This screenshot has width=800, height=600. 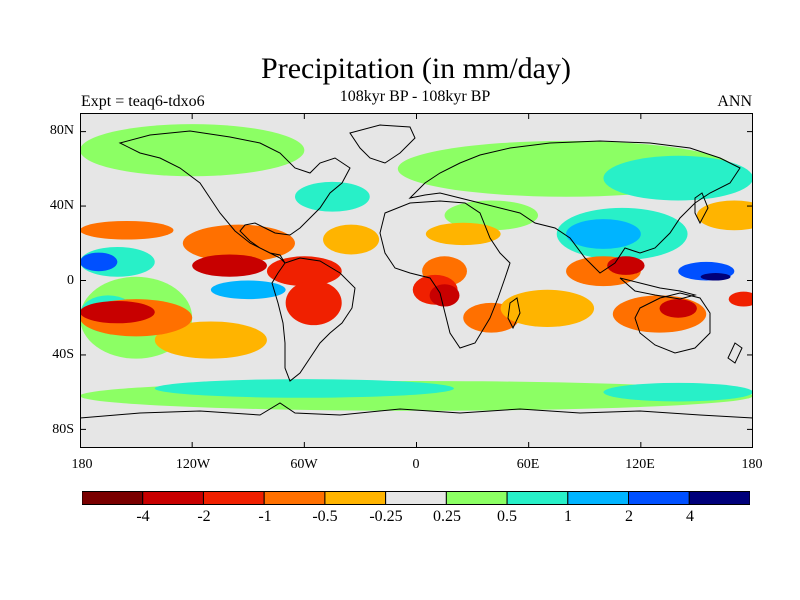 I want to click on coastline-greenland, so click(x=382, y=144).